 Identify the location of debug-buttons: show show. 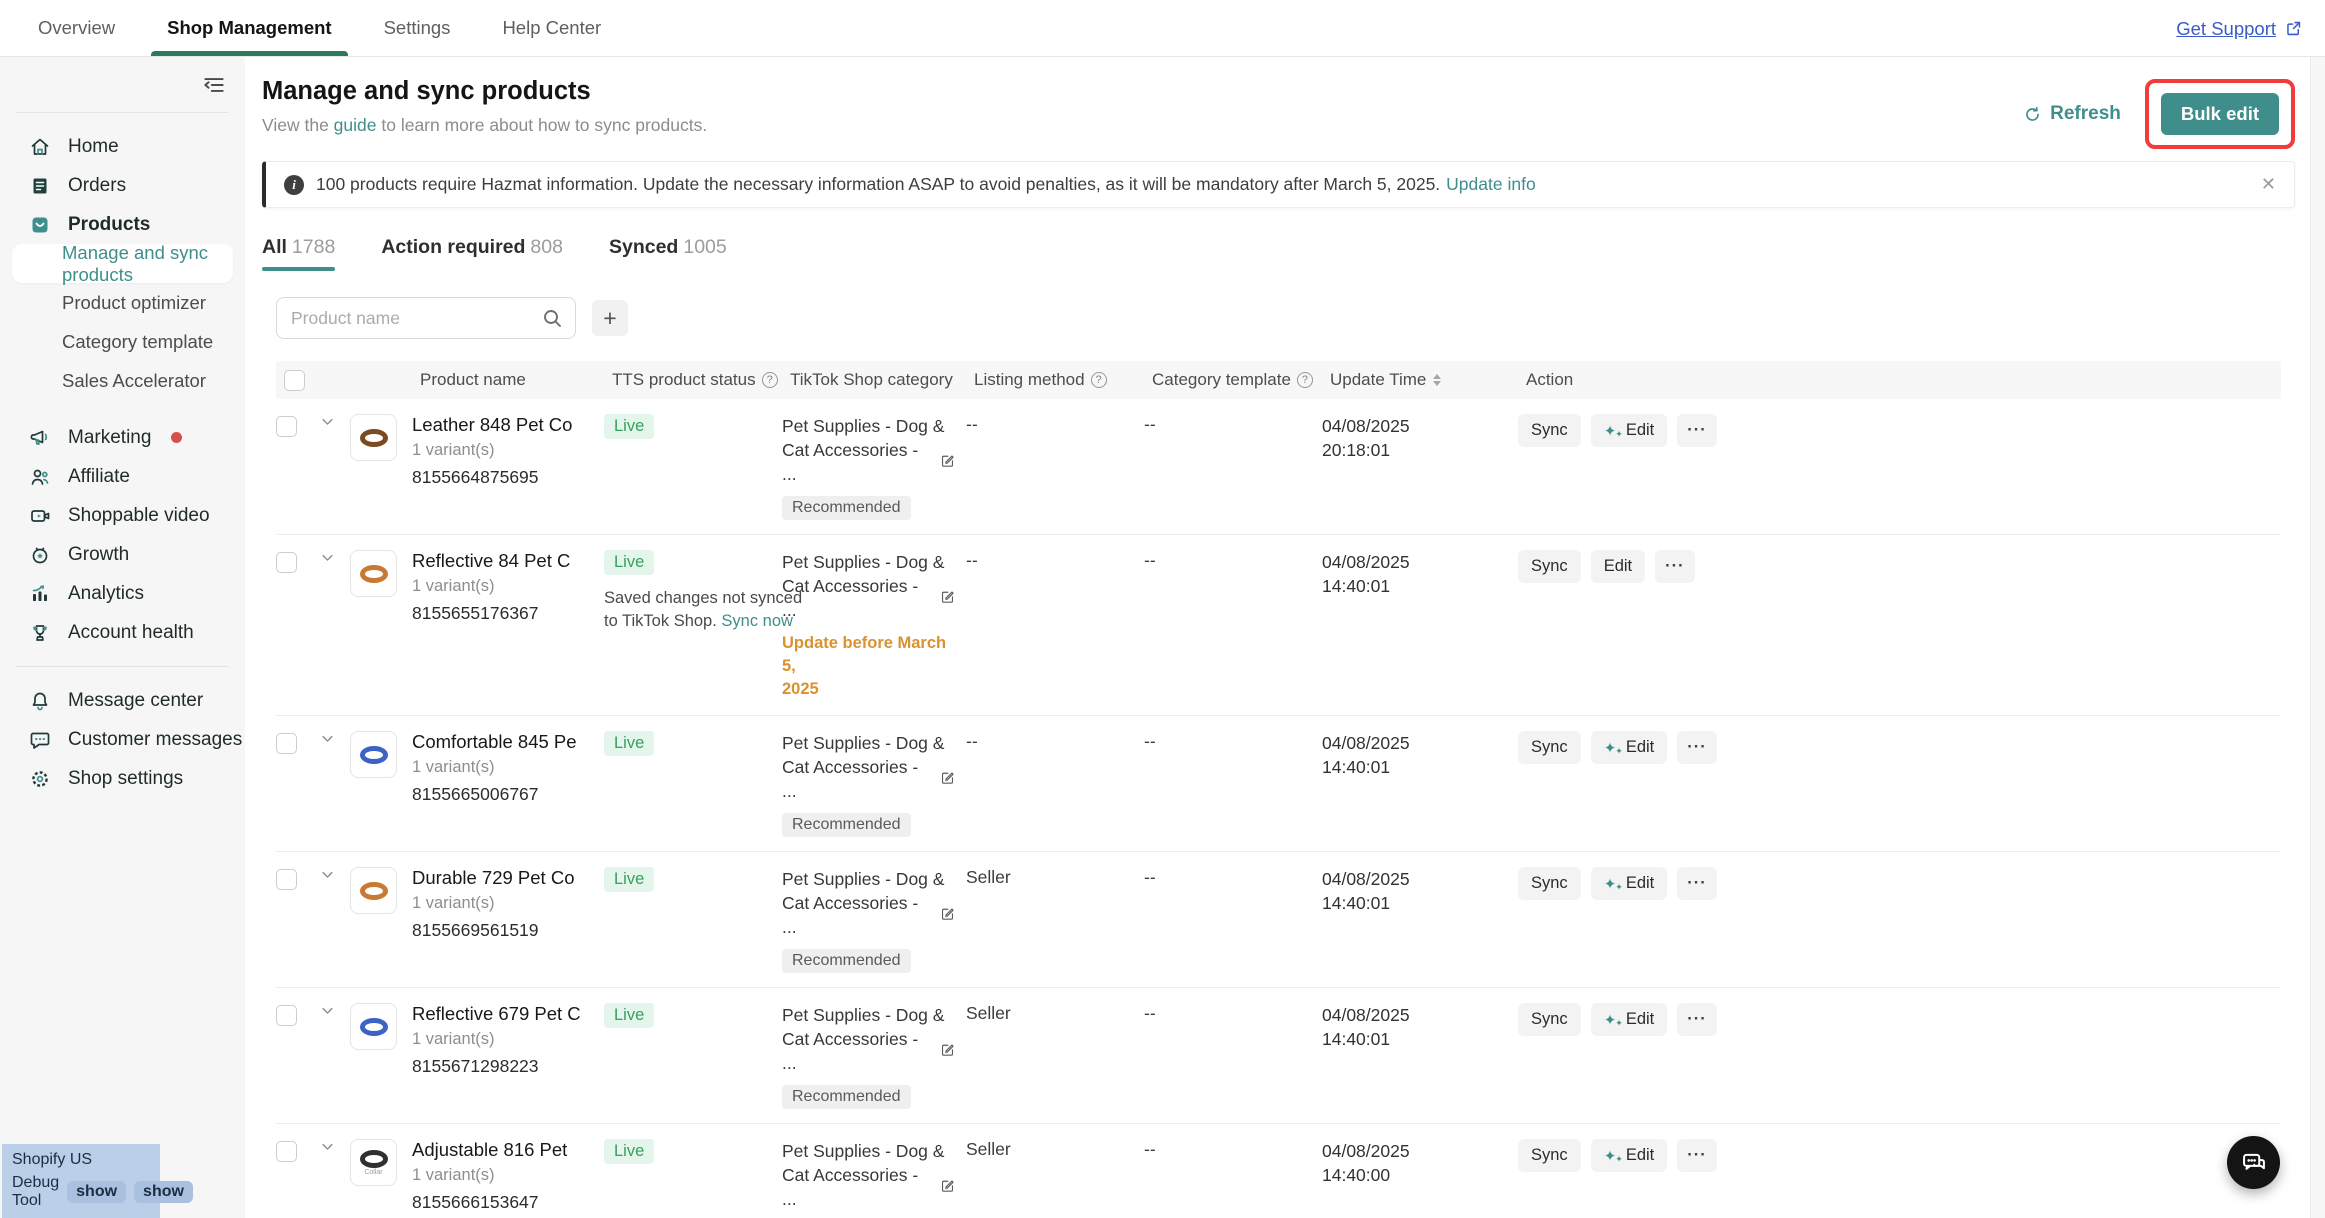
(130, 1192).